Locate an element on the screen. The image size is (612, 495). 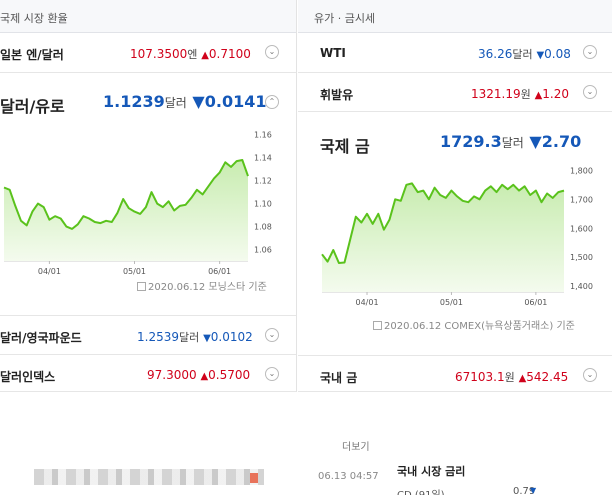
rate-row-usd-gbp: 달러/영국파운드 1.2539달러 ▼0.0102 ⌄ is located at coordinates (148, 335).